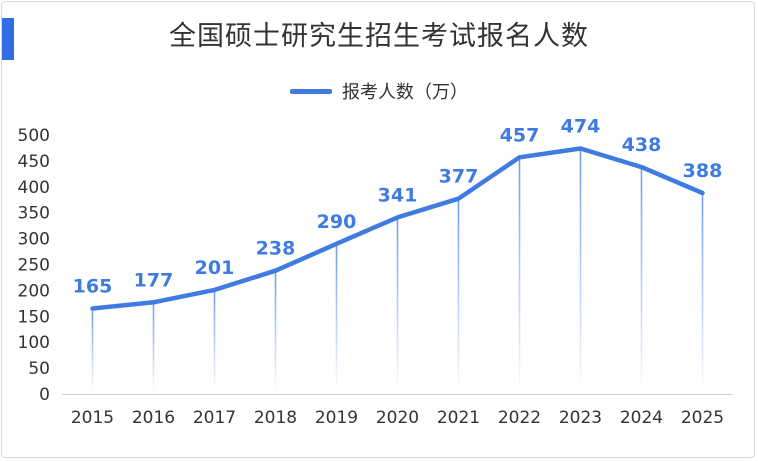 The image size is (758, 461). I want to click on y-tick-label: 500, so click(34, 136).